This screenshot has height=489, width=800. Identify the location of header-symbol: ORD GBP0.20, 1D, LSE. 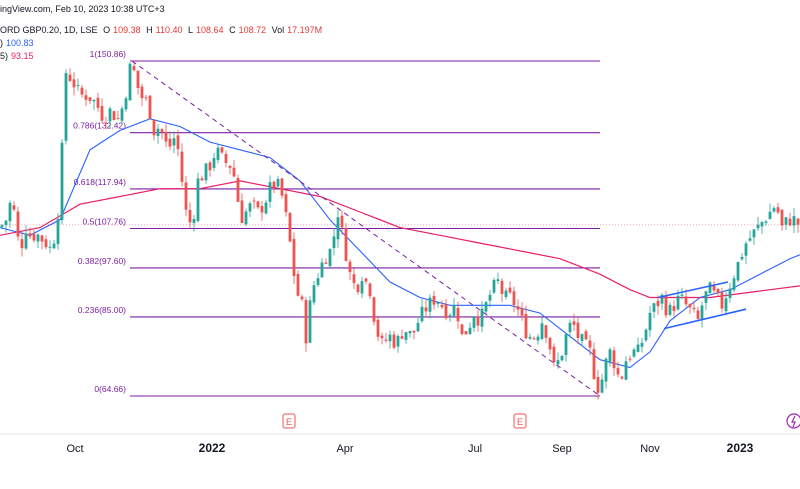
(49, 30).